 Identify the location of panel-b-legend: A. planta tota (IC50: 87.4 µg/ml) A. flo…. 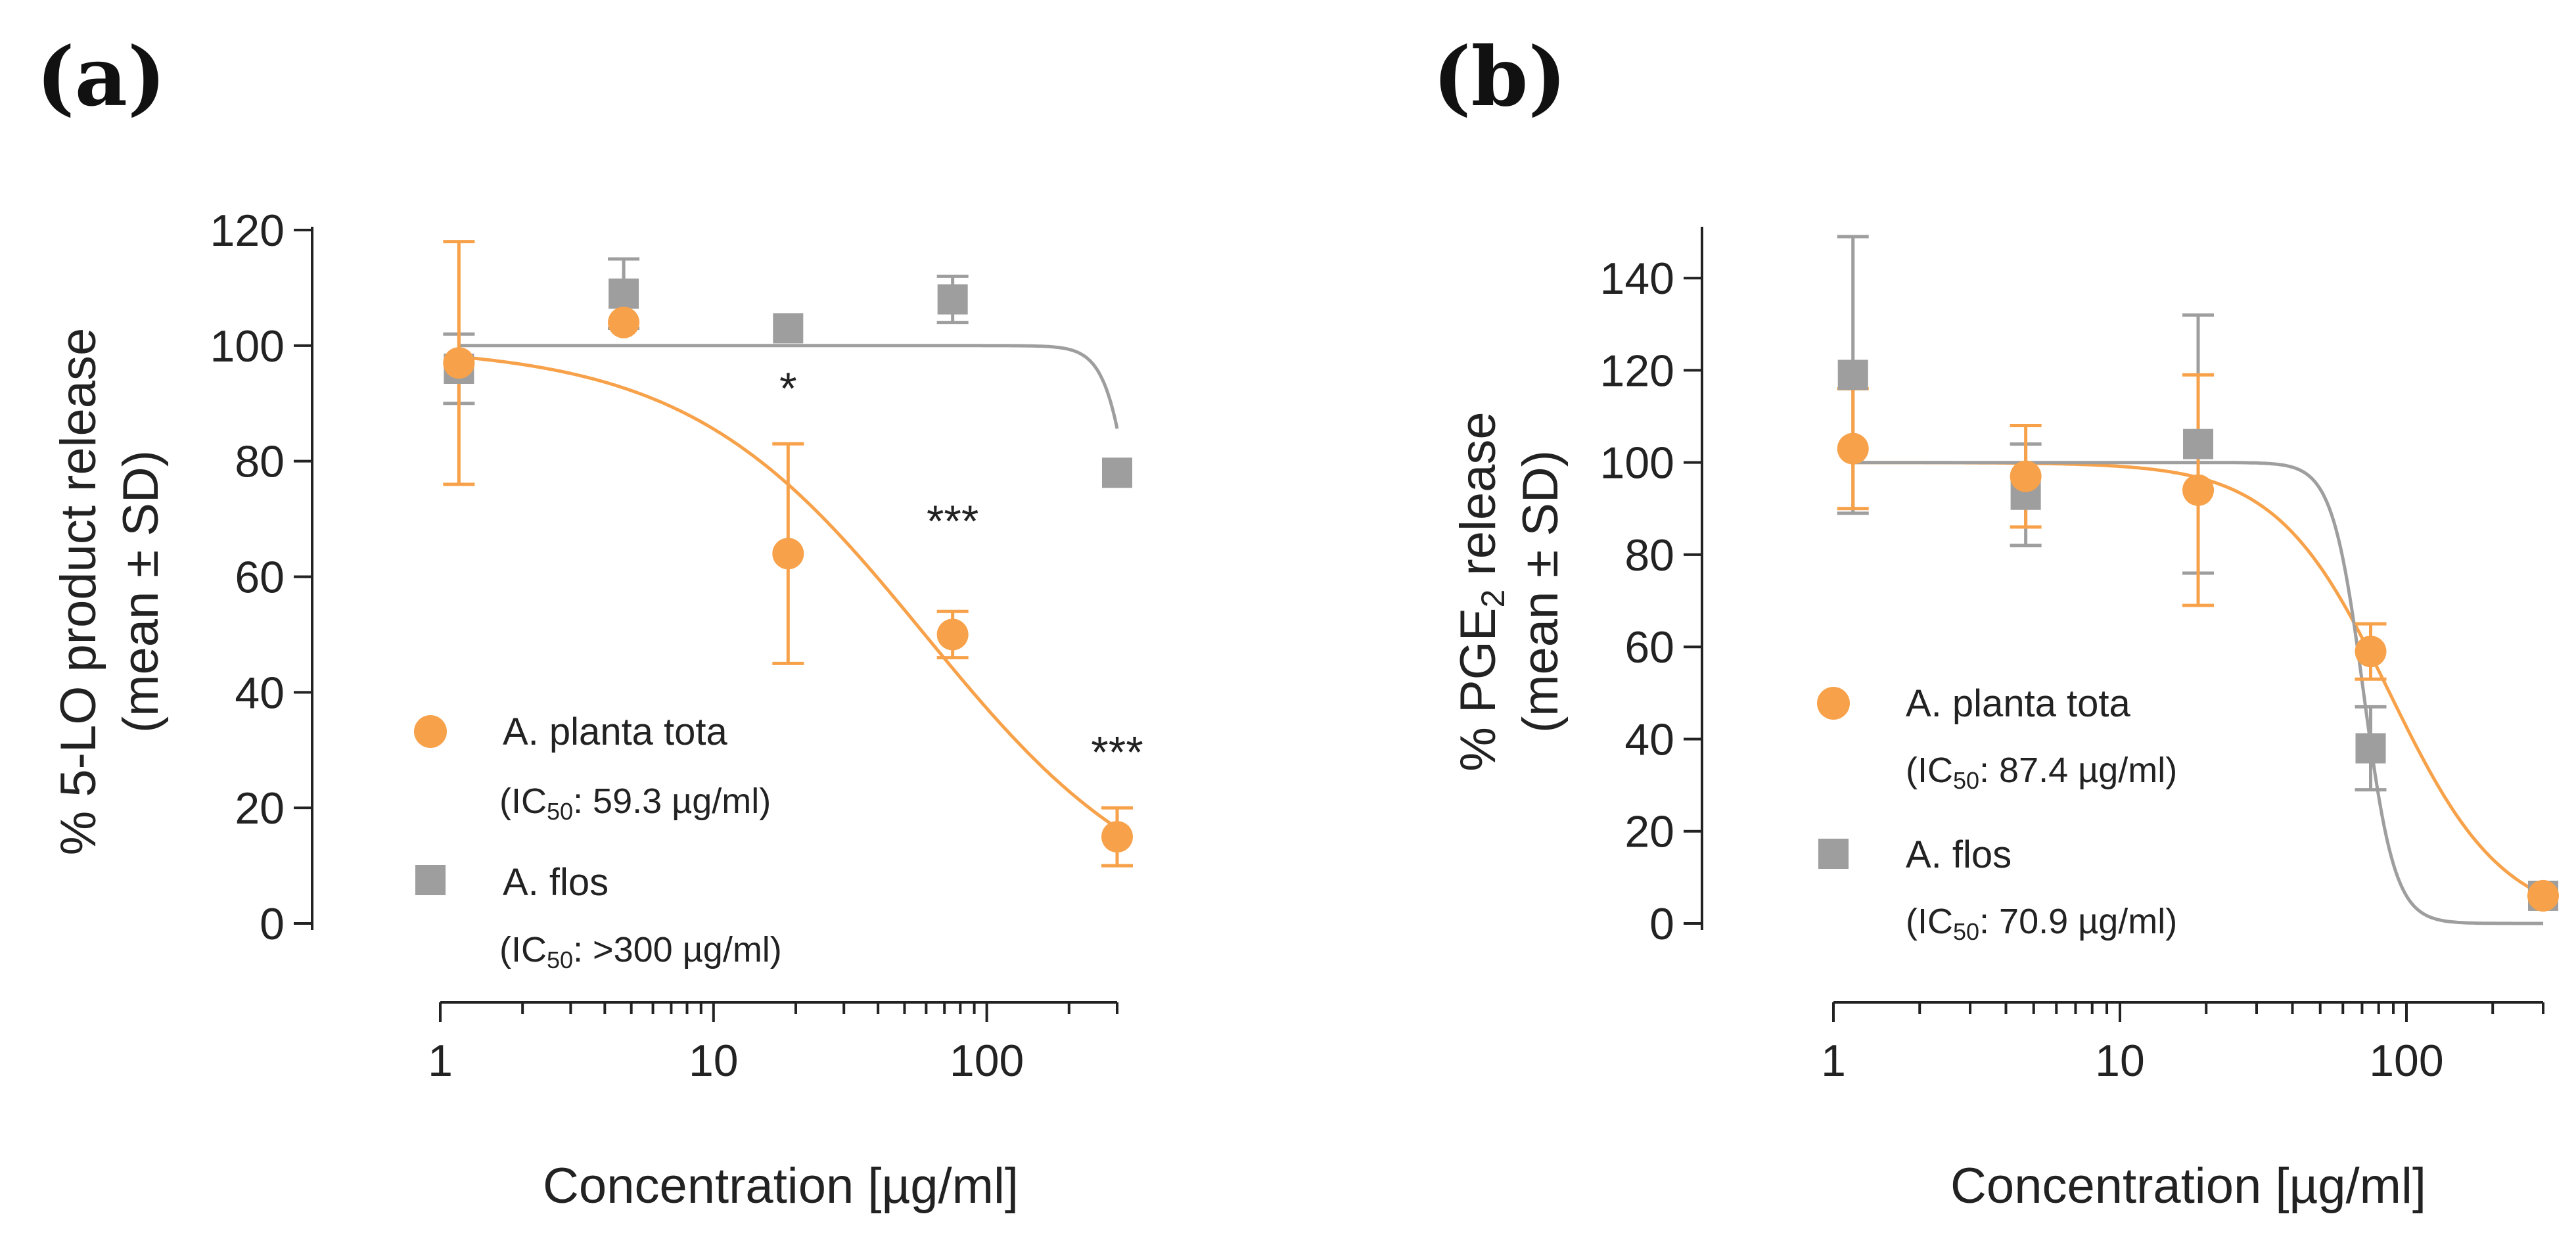
(1997, 813).